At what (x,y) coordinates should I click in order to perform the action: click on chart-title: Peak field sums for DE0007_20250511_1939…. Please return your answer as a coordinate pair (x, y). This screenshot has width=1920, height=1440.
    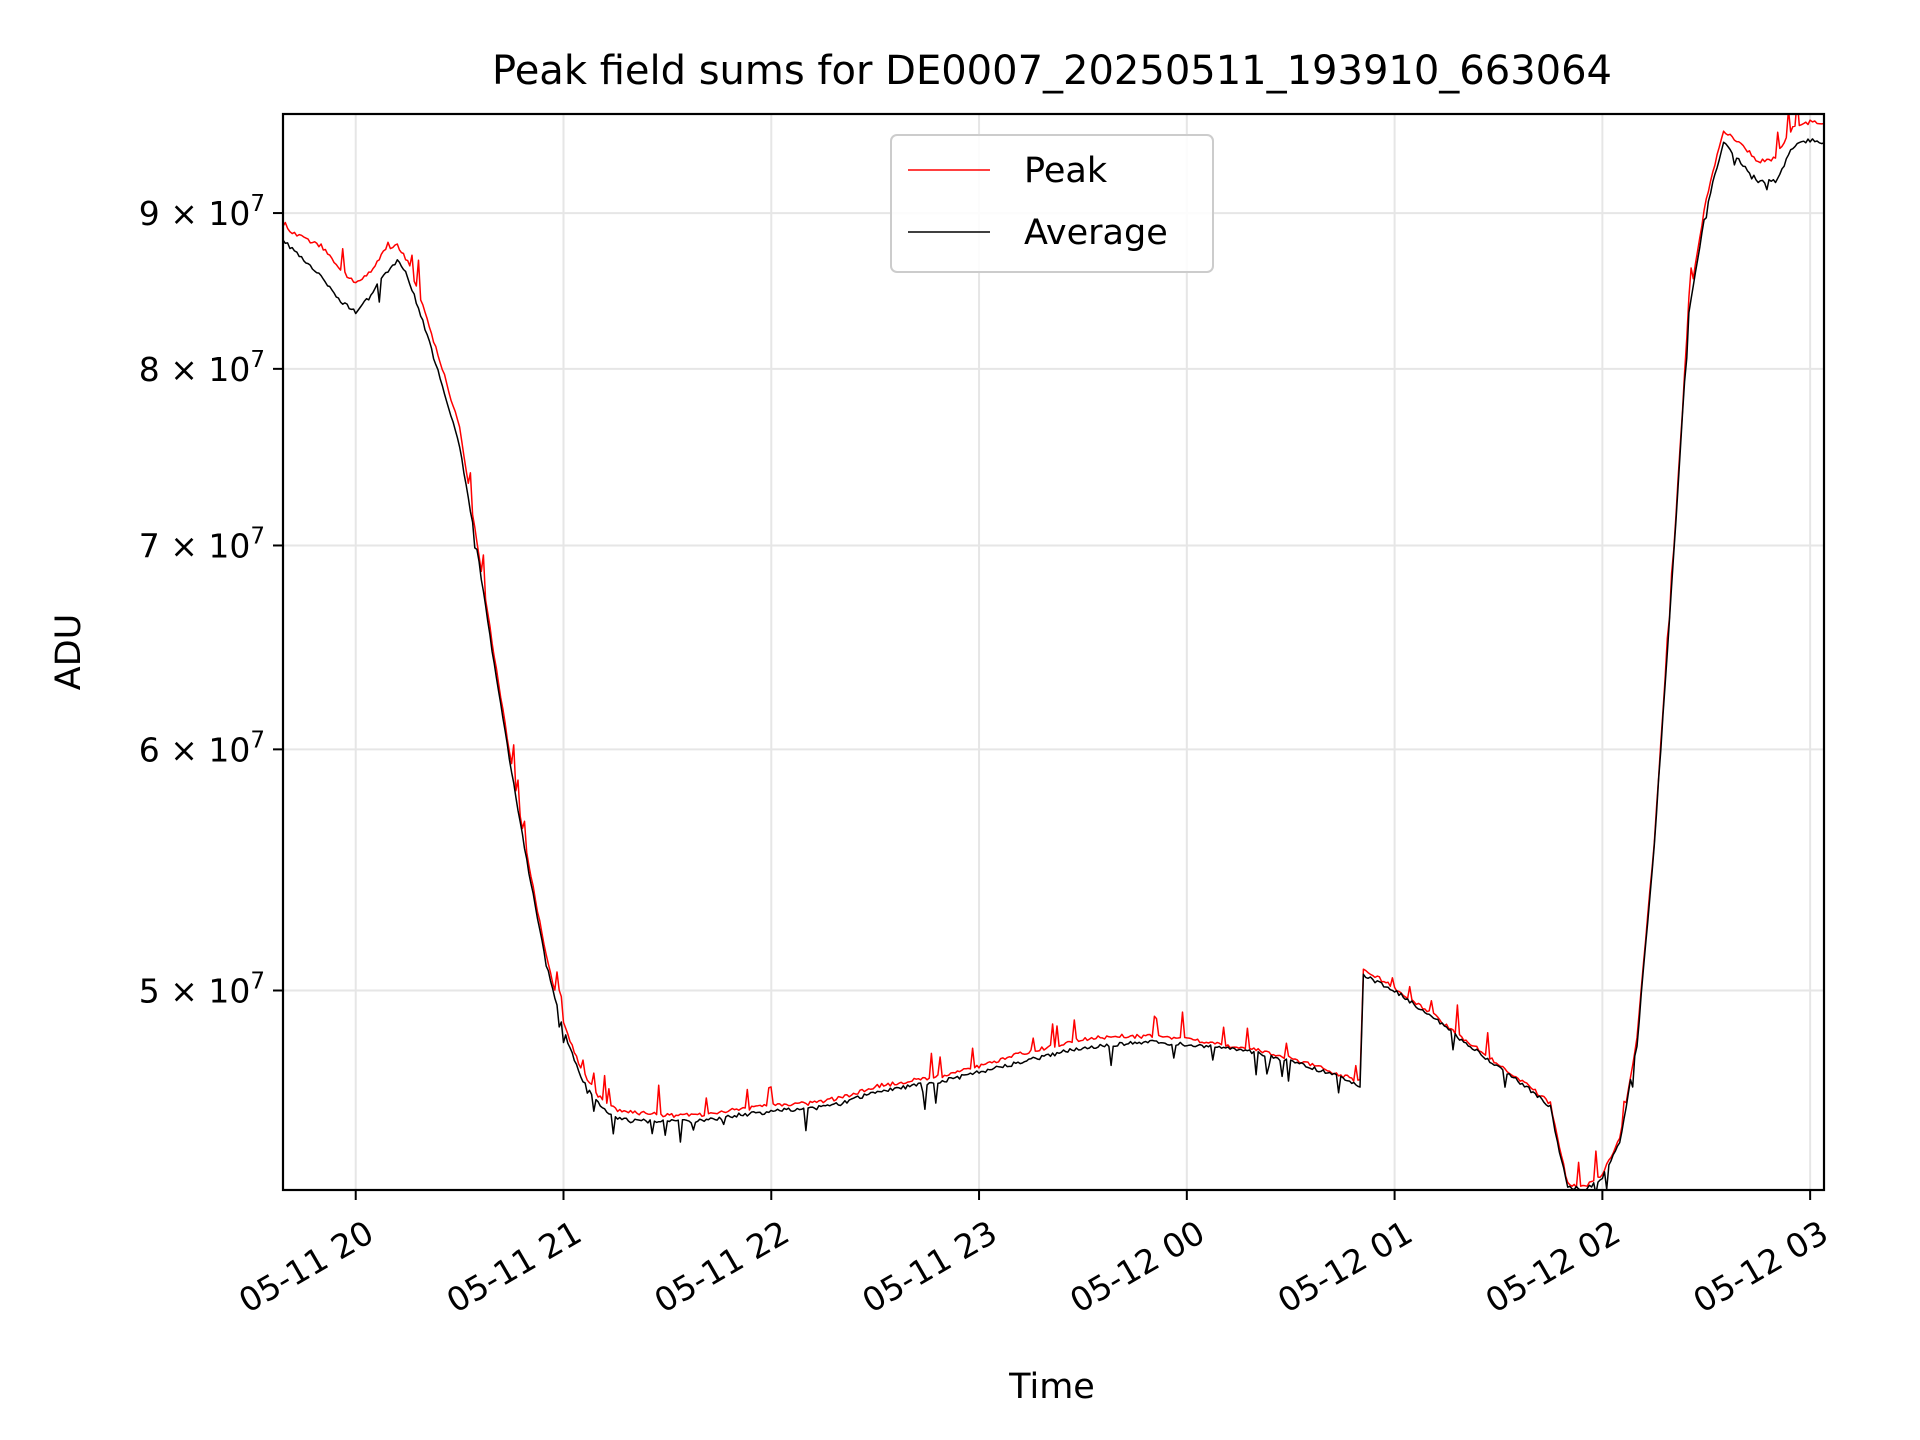
    Looking at the image, I should click on (1052, 71).